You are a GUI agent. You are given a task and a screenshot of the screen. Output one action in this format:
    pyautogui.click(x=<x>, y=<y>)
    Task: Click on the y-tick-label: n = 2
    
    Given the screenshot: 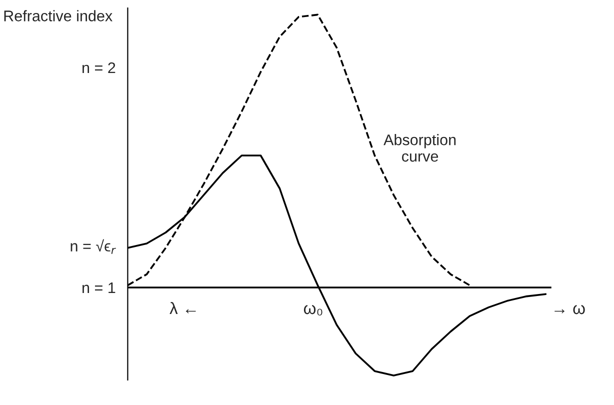 What is the action you would take?
    pyautogui.click(x=99, y=68)
    